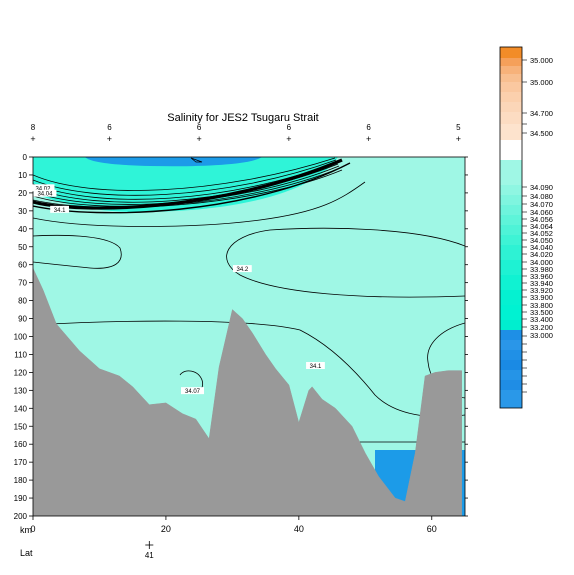 The width and height of the screenshot is (574, 575). Describe the element at coordinates (541, 240) in the screenshot. I see `legend-level-label: 34.050` at that location.